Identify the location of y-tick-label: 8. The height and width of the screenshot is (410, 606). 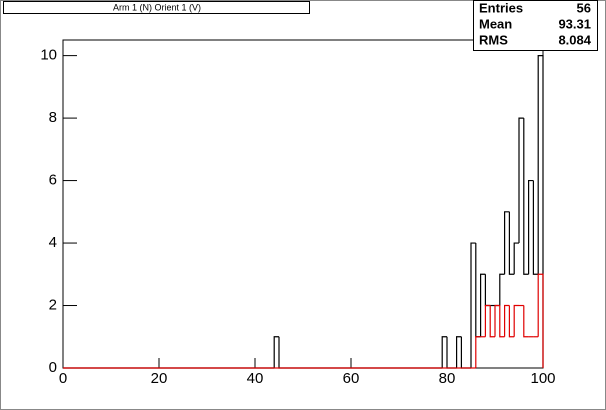
(53, 117).